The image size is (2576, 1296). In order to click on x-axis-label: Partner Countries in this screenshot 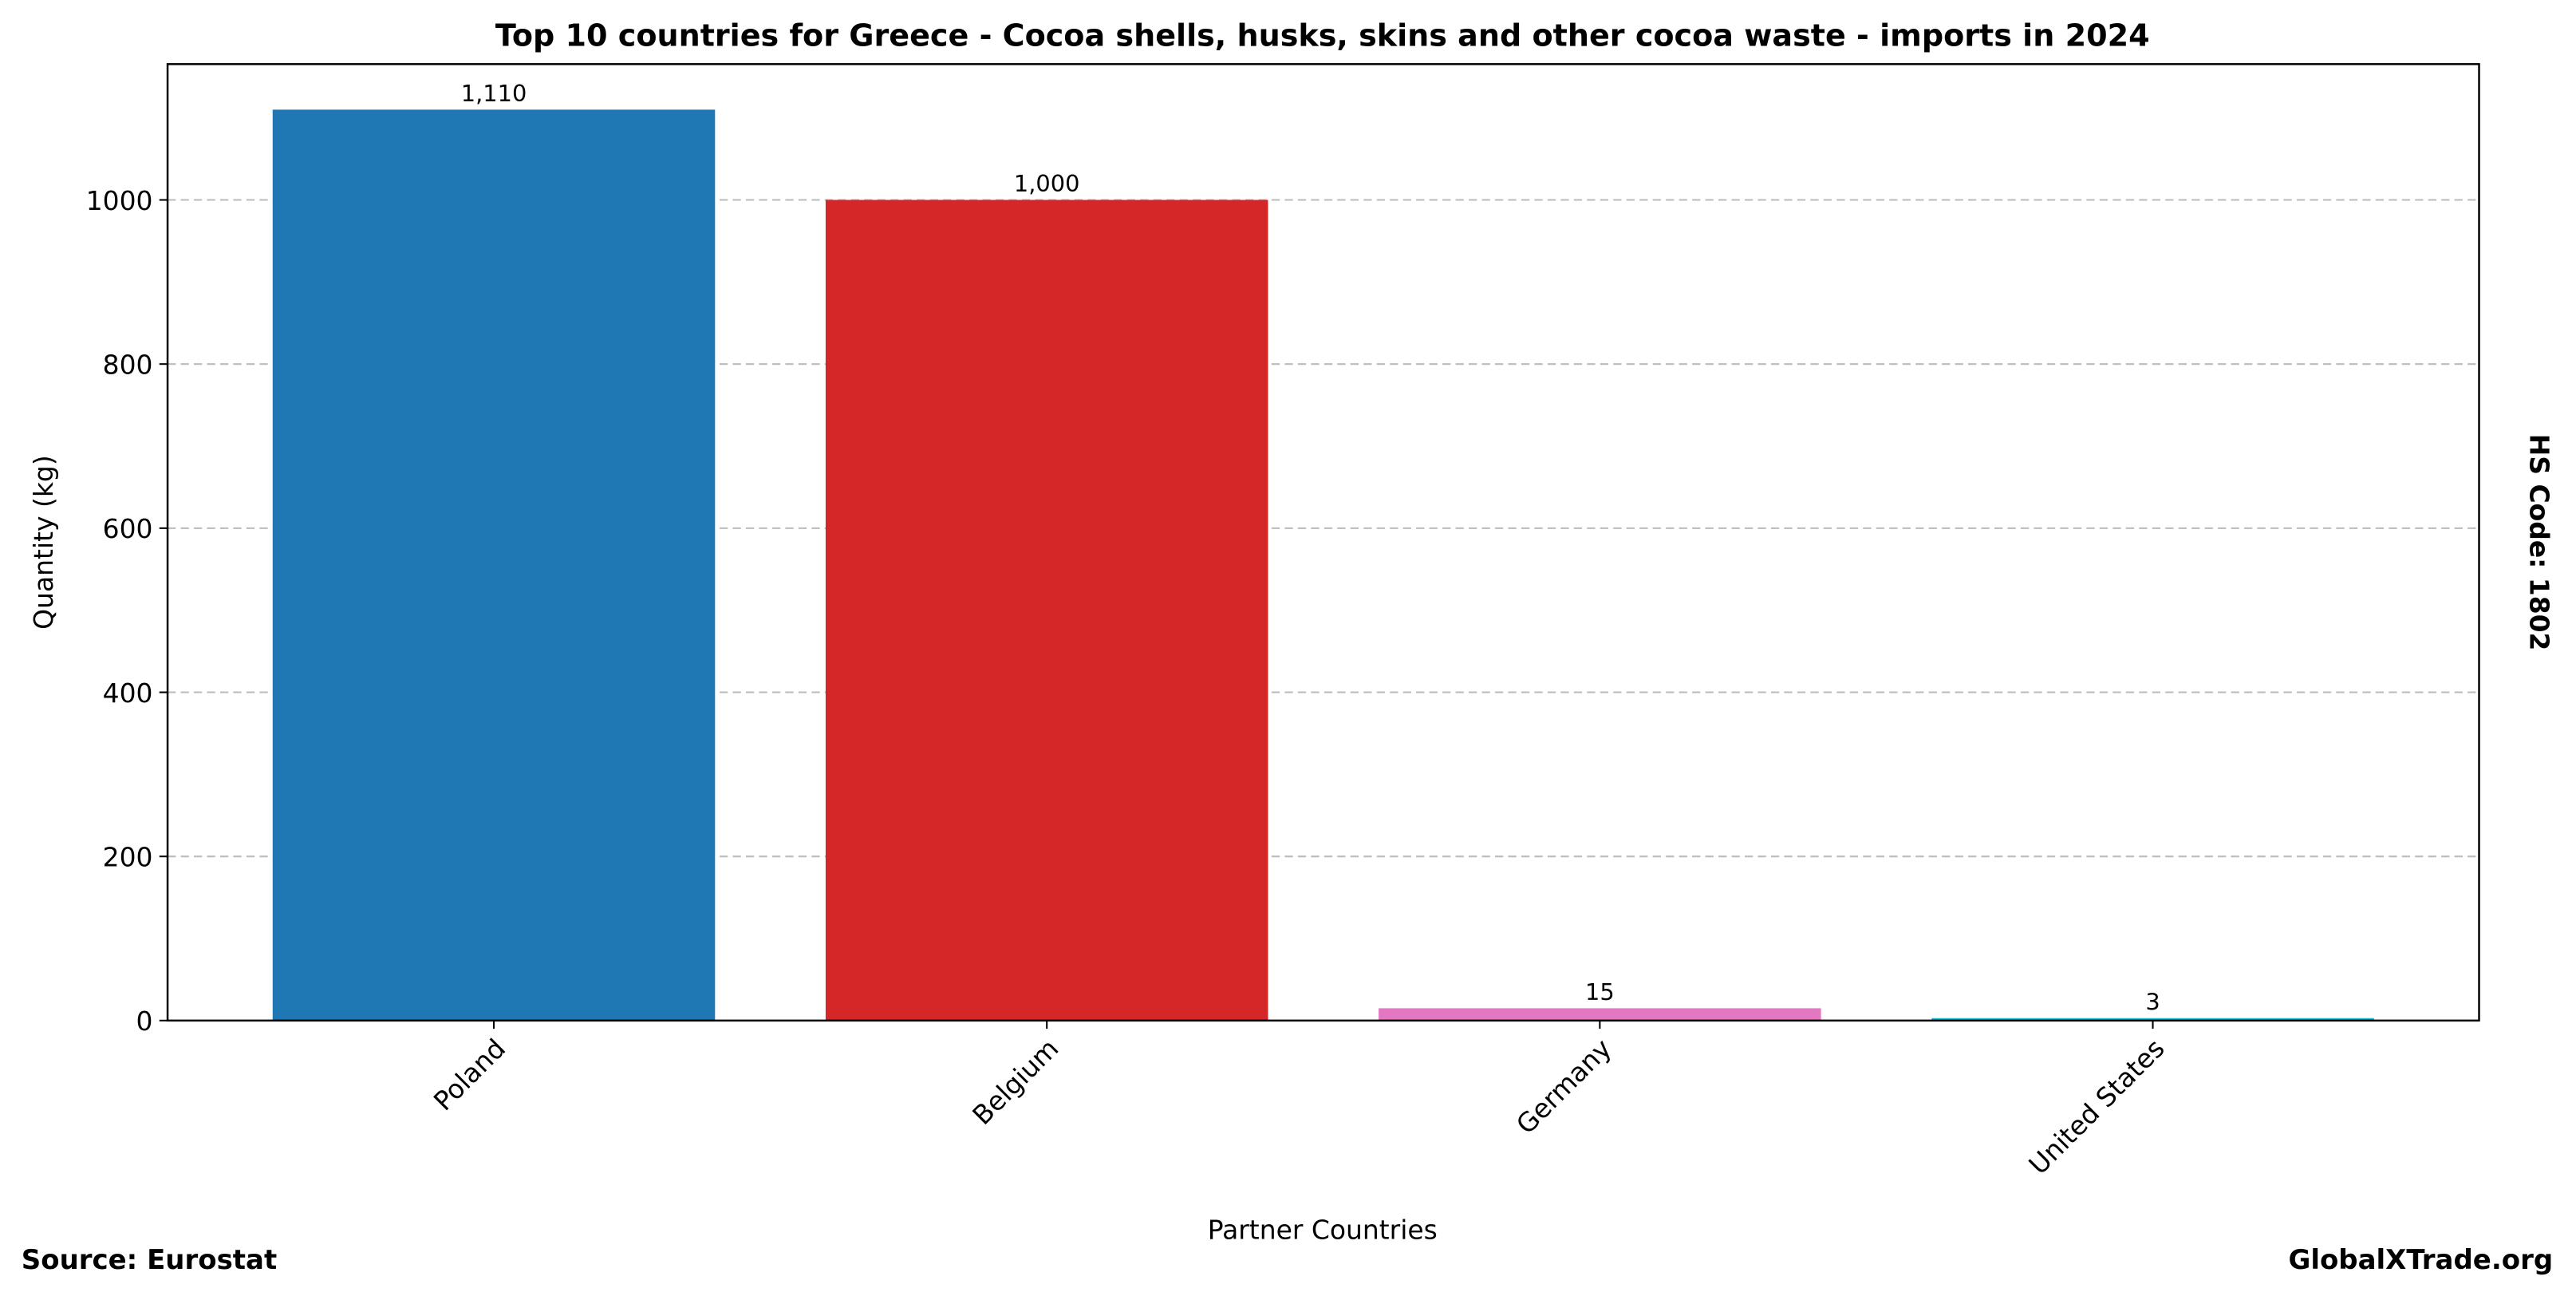, I will do `click(1323, 1230)`.